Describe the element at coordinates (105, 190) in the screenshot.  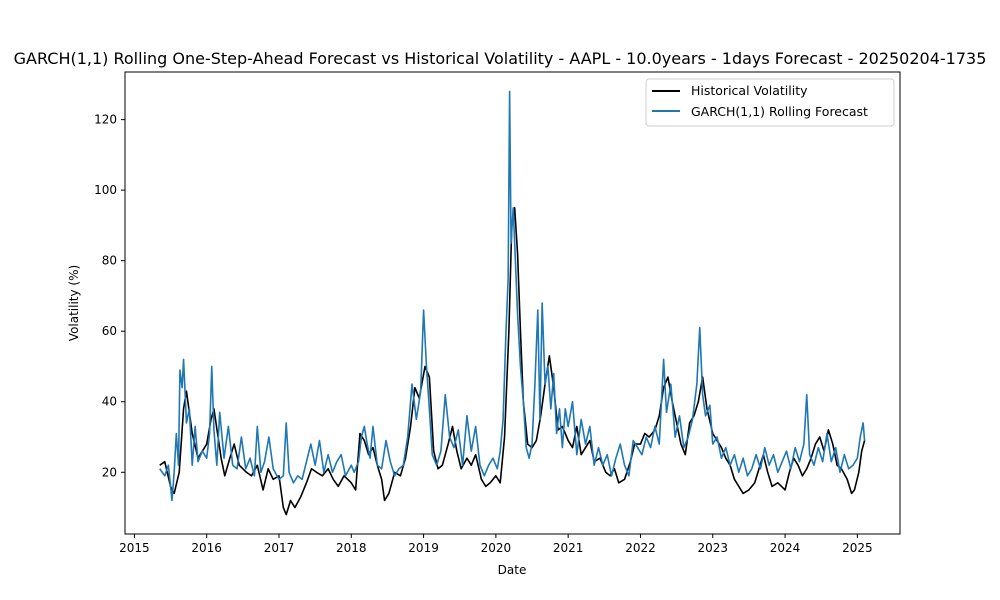
I see `y-tick-label: 100` at that location.